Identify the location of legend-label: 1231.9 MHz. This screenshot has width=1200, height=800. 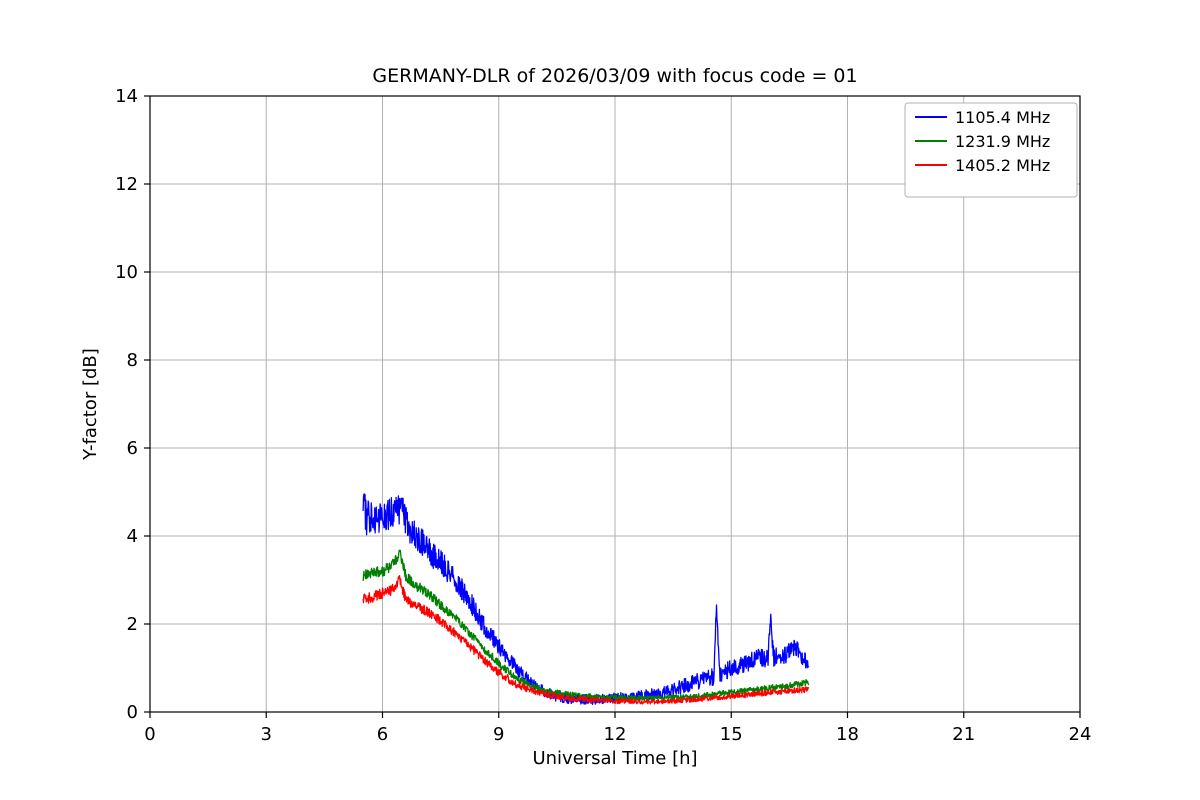
(1002, 141).